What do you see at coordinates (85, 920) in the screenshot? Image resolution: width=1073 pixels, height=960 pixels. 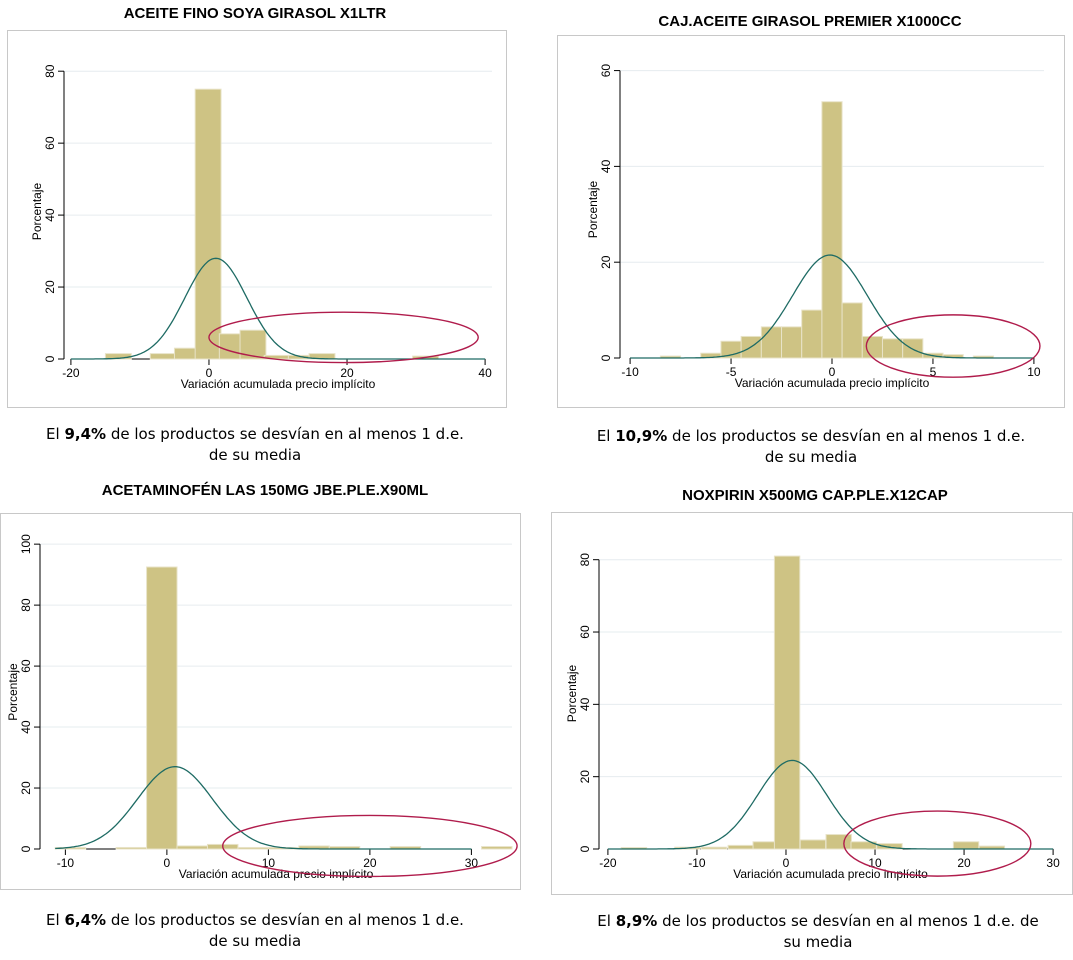 I see `caption-percent: 6,4%` at bounding box center [85, 920].